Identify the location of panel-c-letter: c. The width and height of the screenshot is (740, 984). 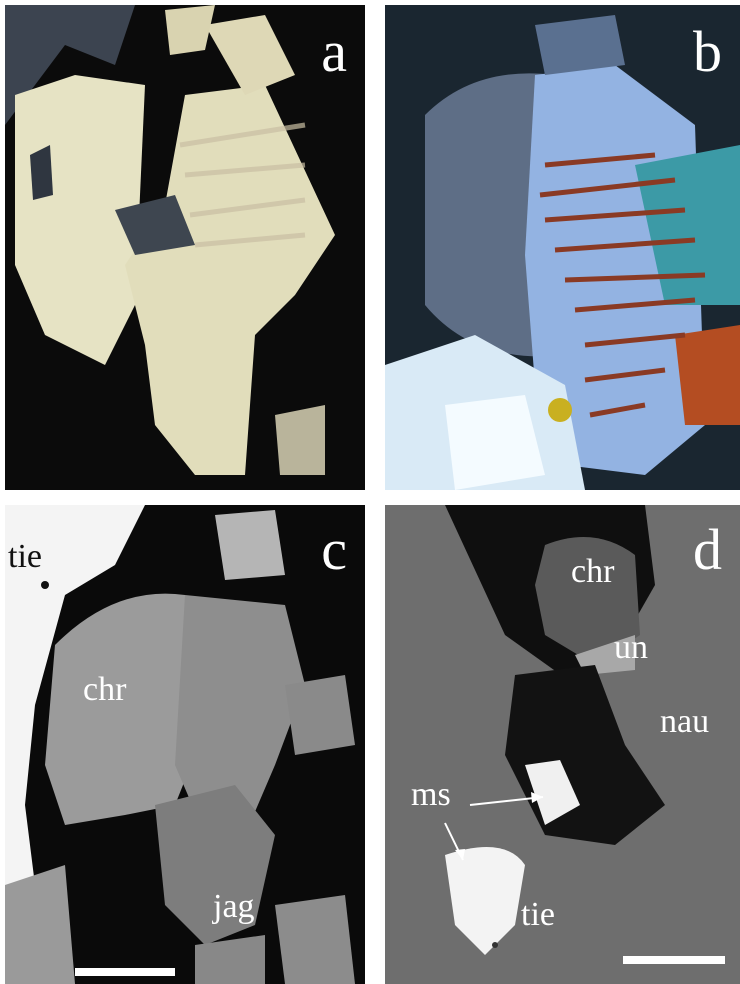
(334, 549).